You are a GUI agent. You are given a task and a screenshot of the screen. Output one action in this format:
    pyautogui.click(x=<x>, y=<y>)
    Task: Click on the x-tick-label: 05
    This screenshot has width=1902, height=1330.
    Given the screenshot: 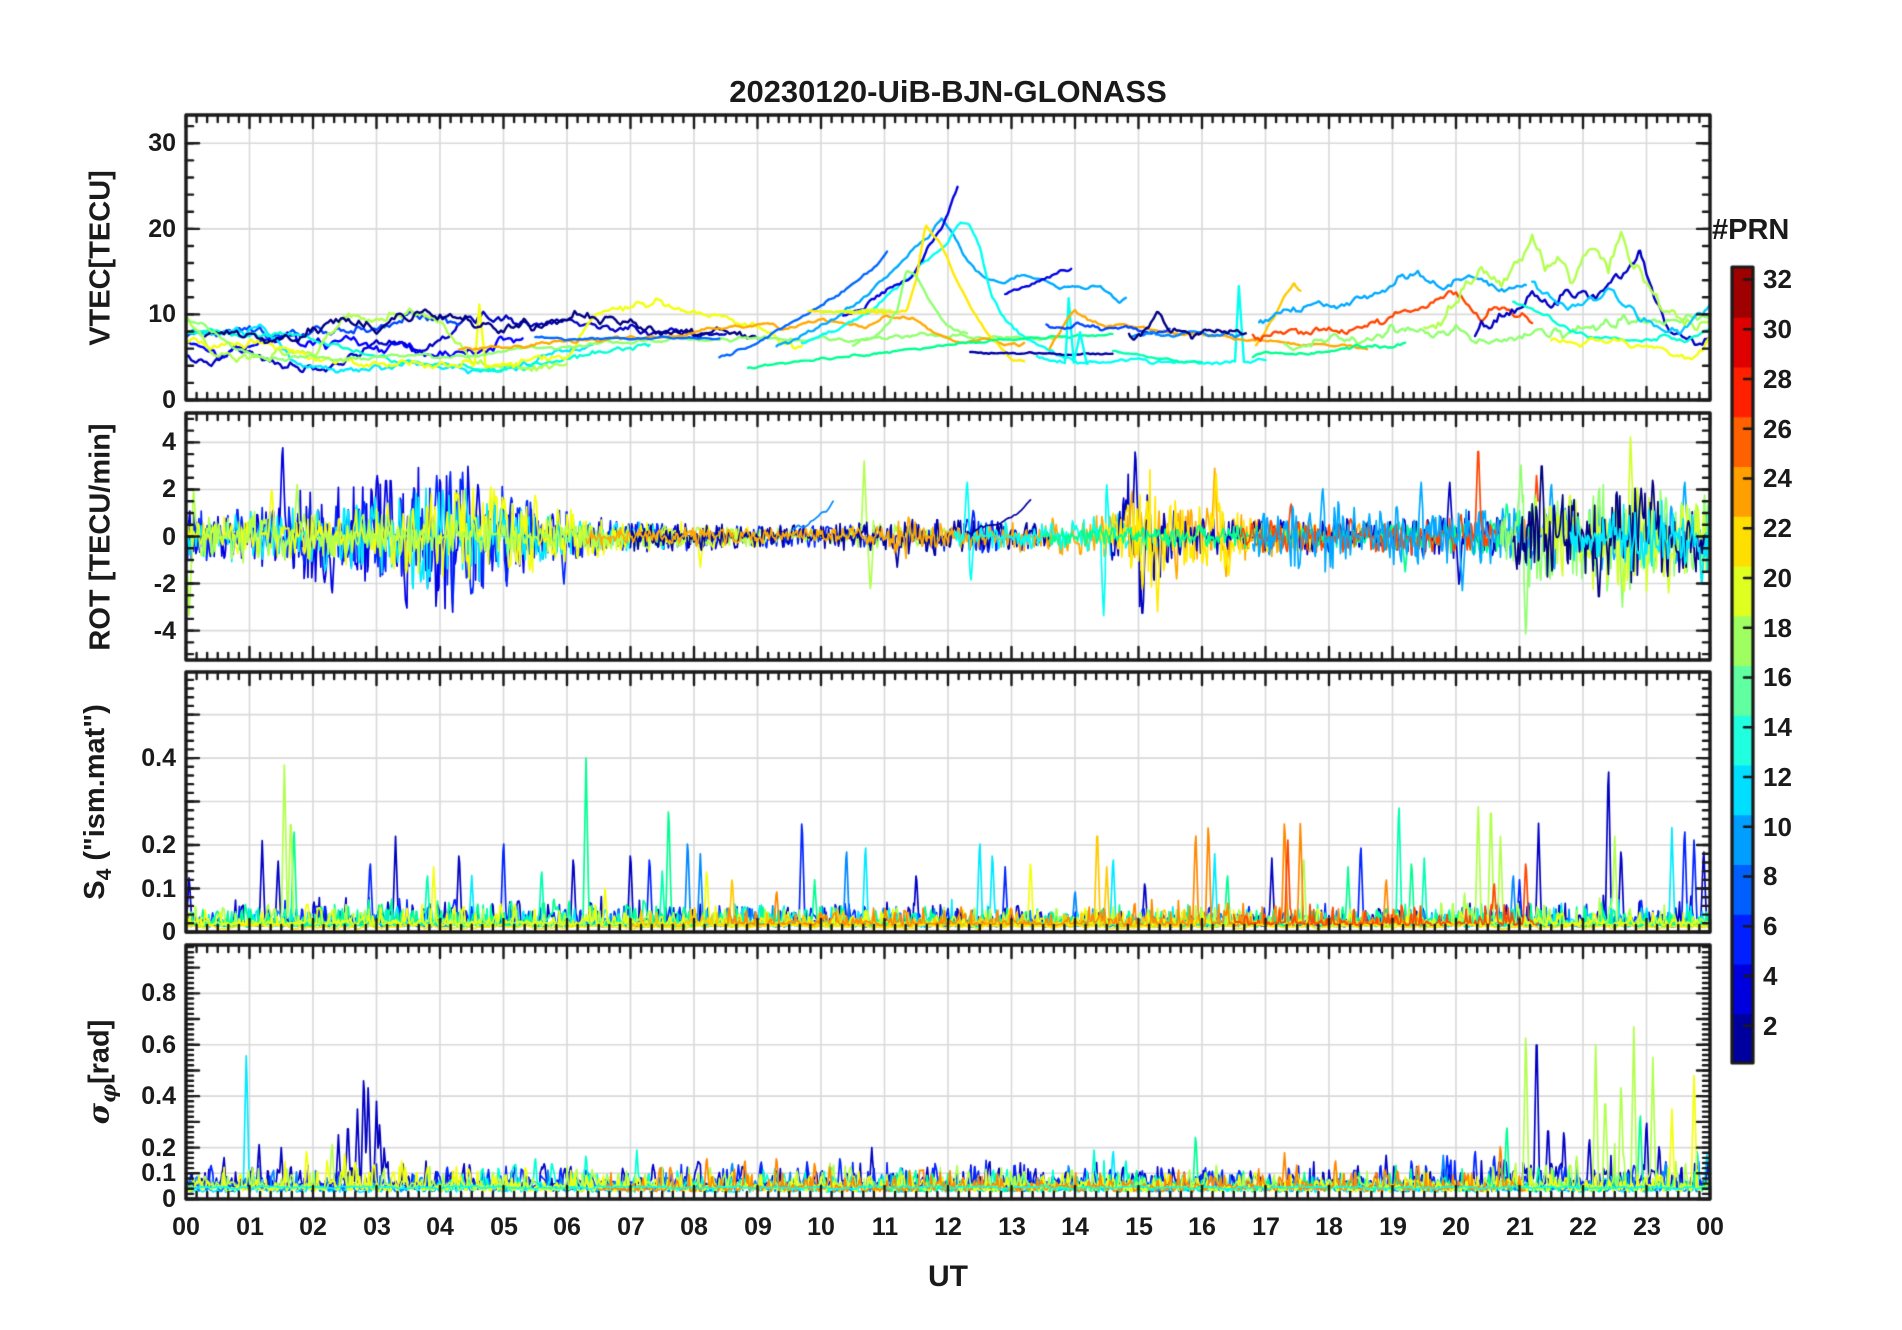 What is the action you would take?
    pyautogui.click(x=504, y=1227)
    